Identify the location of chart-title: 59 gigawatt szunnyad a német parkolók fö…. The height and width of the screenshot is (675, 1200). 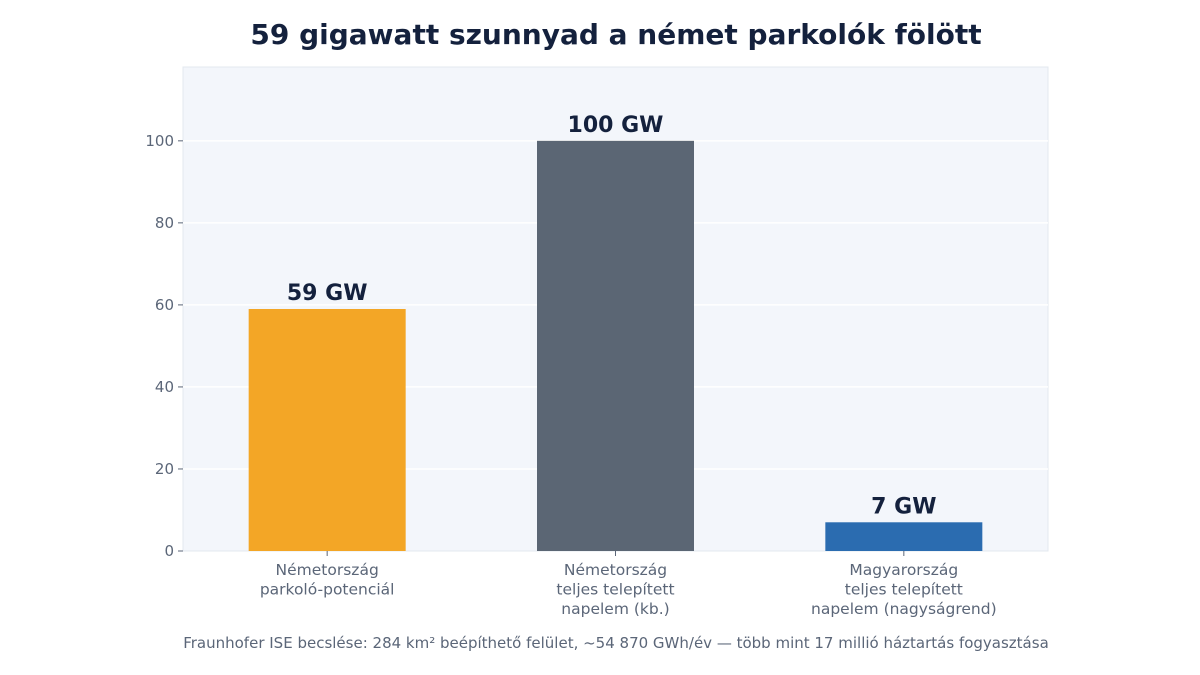
(616, 34).